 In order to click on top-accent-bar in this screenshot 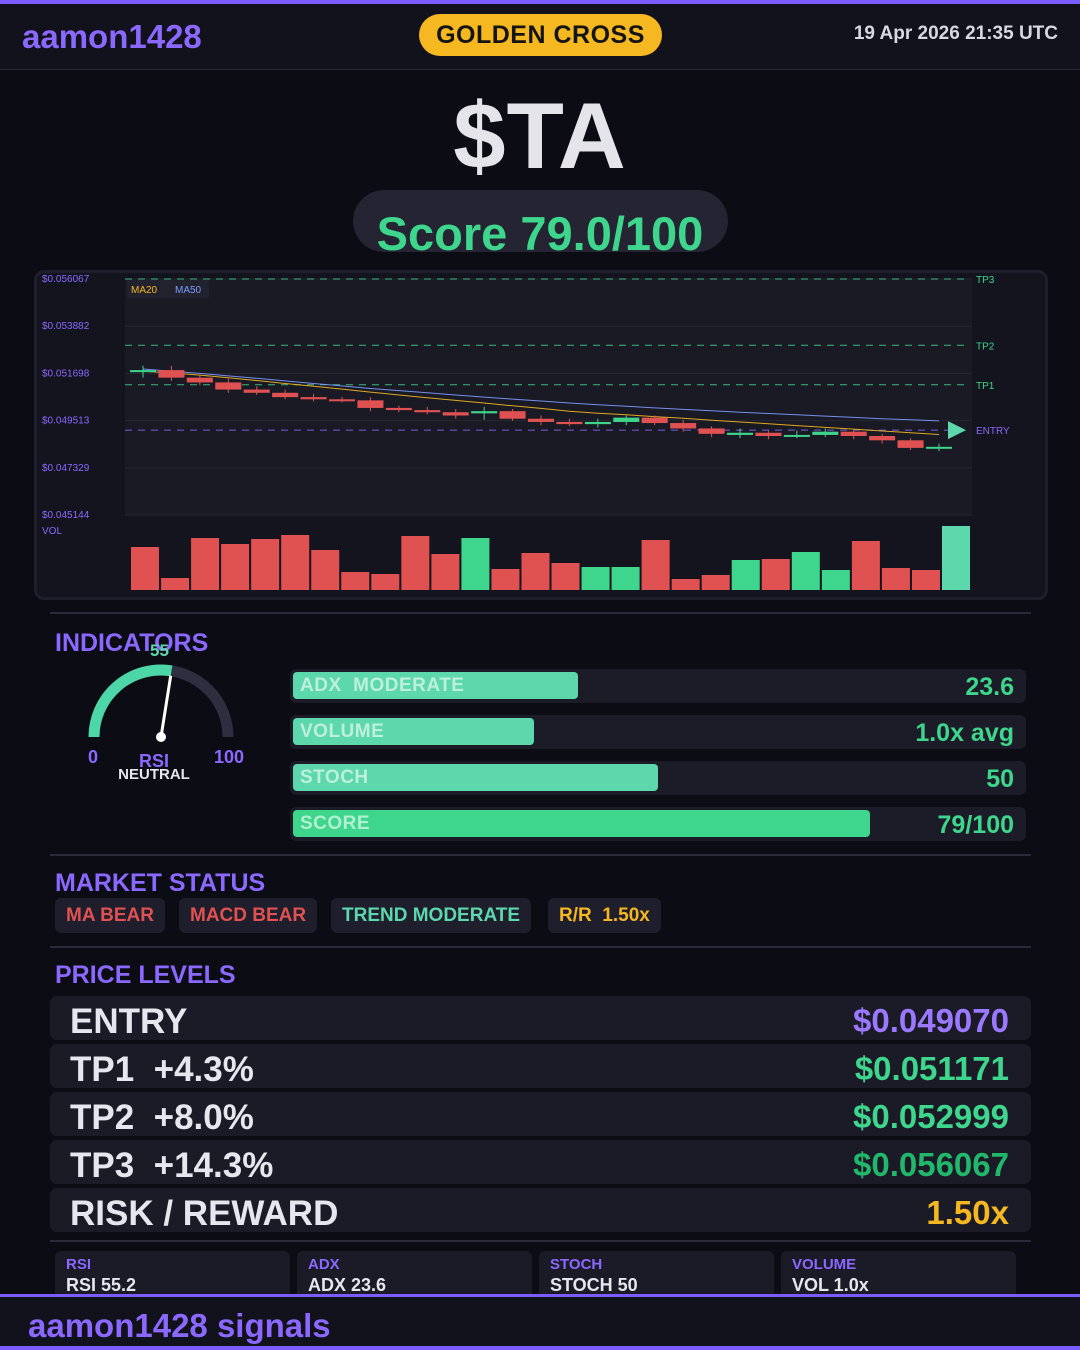, I will do `click(540, 2)`.